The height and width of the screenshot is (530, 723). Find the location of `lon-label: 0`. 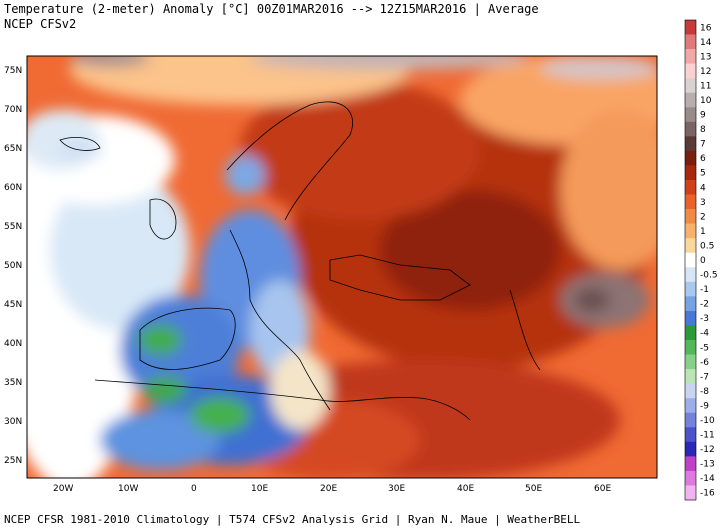

lon-label: 0 is located at coordinates (194, 489).